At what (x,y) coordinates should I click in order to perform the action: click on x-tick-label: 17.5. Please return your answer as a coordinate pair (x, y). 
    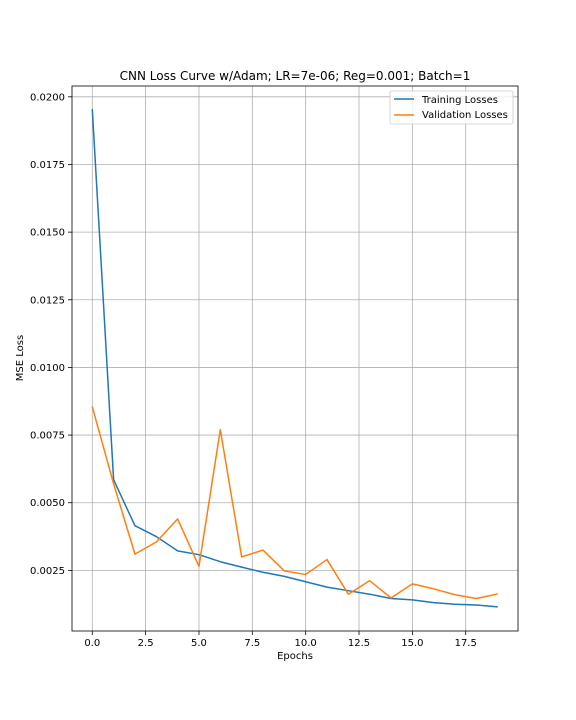
    Looking at the image, I should click on (466, 643).